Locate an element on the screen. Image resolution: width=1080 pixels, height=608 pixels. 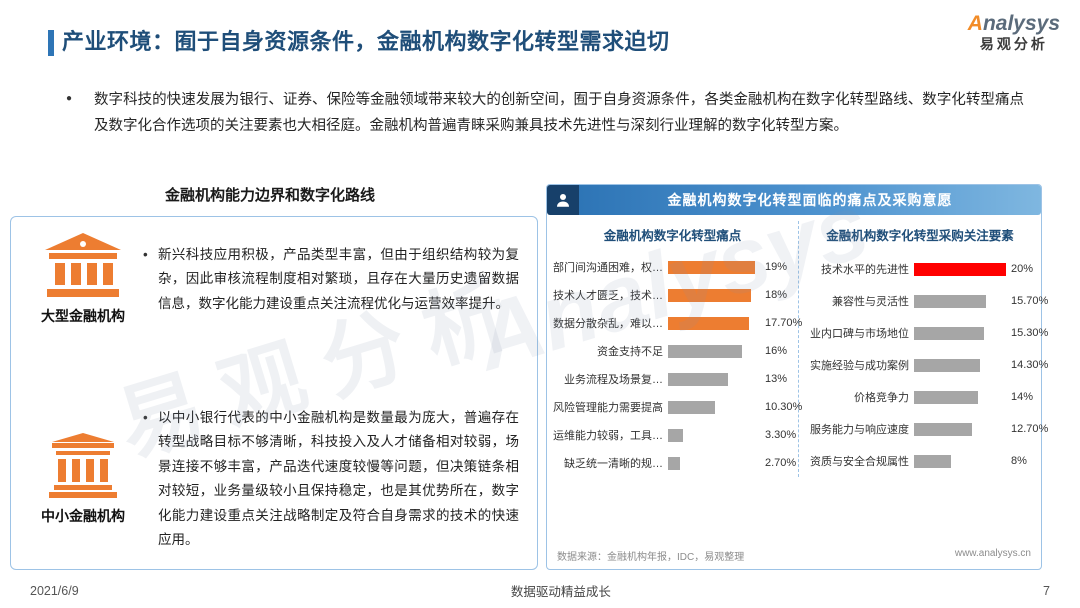
chart-category-label: 实施经验与成功案例 is located at coordinates (859, 366).